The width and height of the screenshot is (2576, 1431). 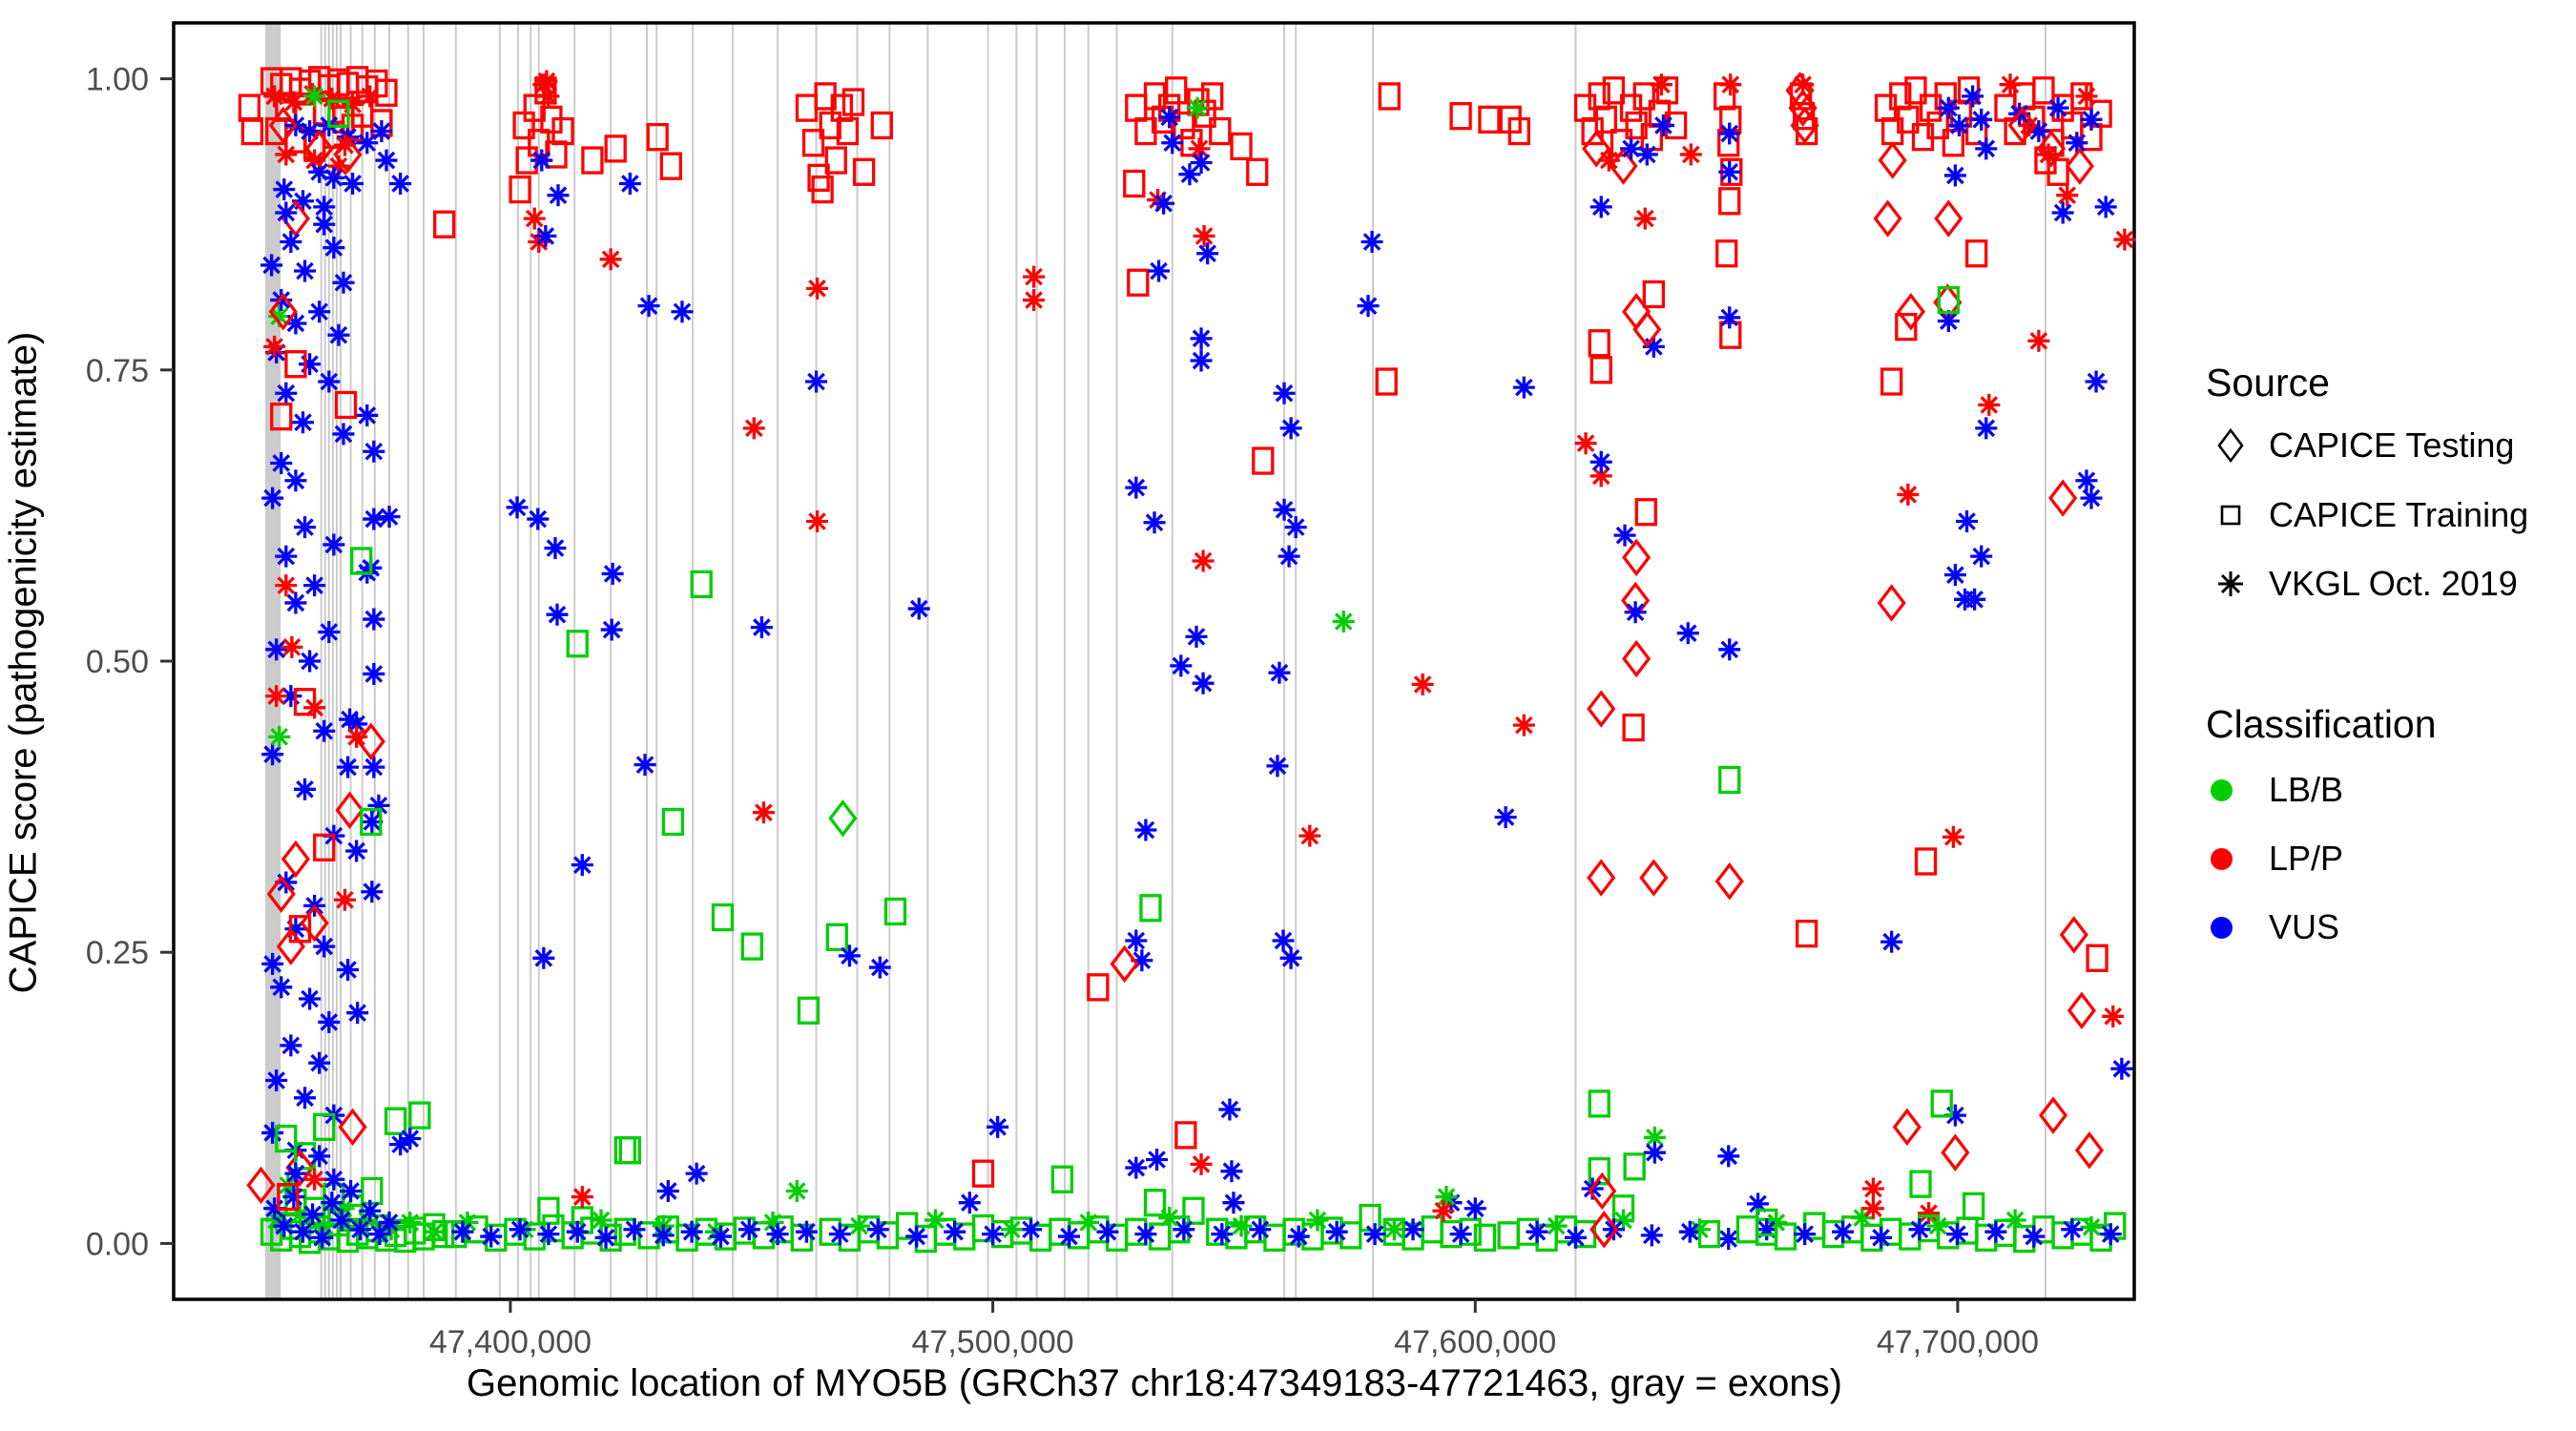 What do you see at coordinates (2399, 514) in the screenshot?
I see `legend-item-label: CAPICE Training` at bounding box center [2399, 514].